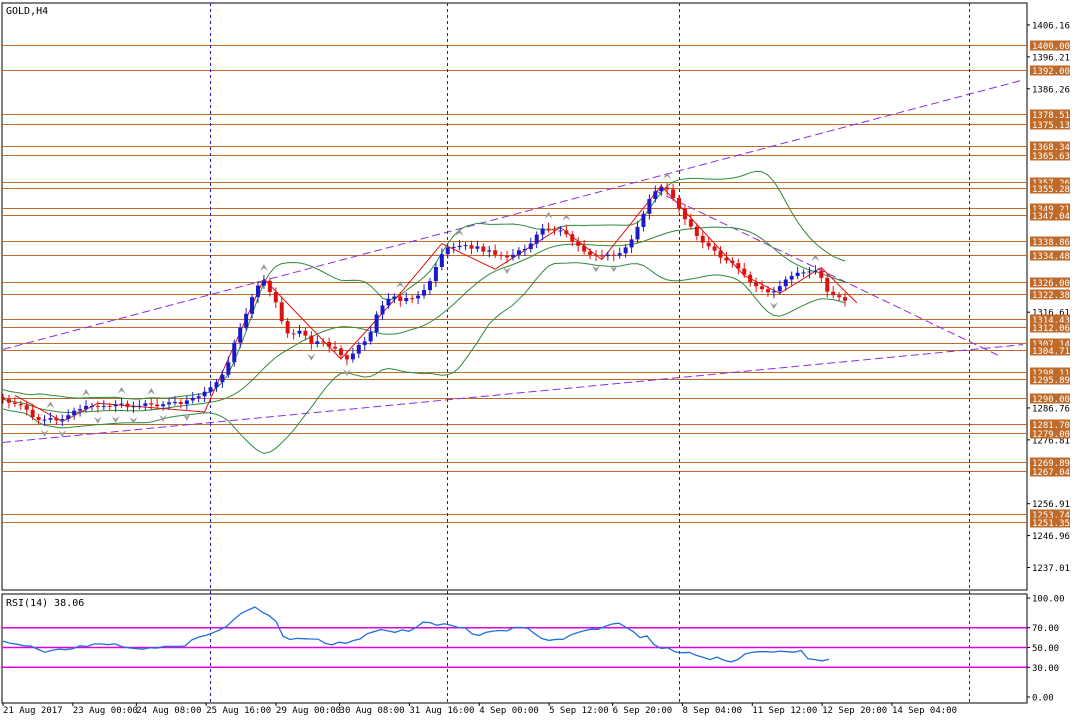 This screenshot has height=720, width=1080. I want to click on trend-line, so click(827, 273).